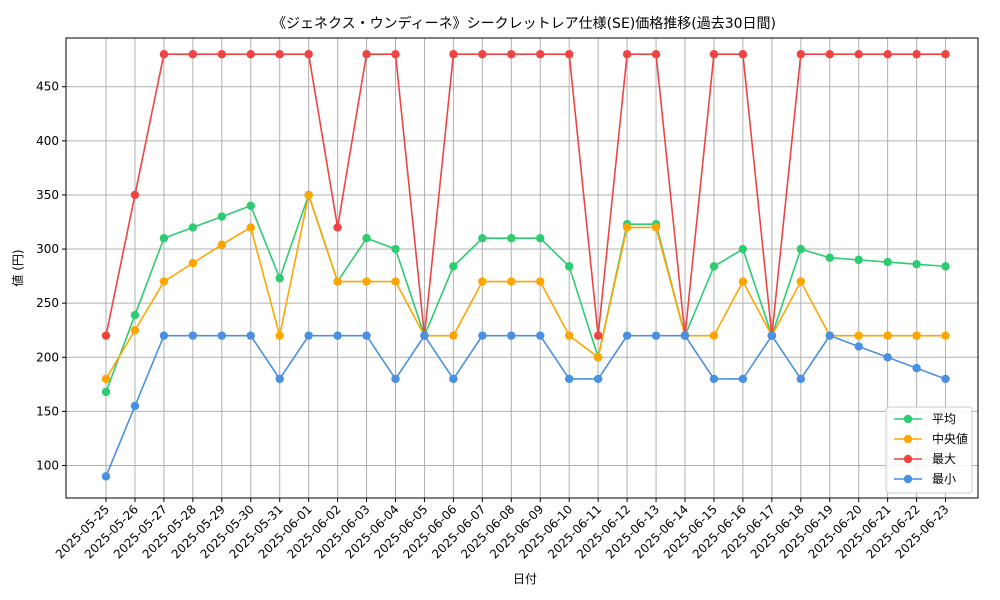 The image size is (1000, 600). Describe the element at coordinates (925, 479) in the screenshot. I see `legend-item: 最小` at that location.